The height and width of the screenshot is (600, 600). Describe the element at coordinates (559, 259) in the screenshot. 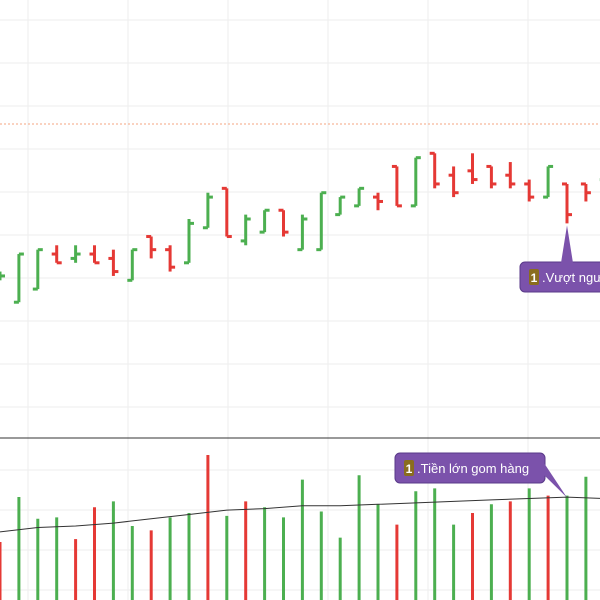

I see `annotation-callout: 1 .Vượt ngưỡng` at that location.